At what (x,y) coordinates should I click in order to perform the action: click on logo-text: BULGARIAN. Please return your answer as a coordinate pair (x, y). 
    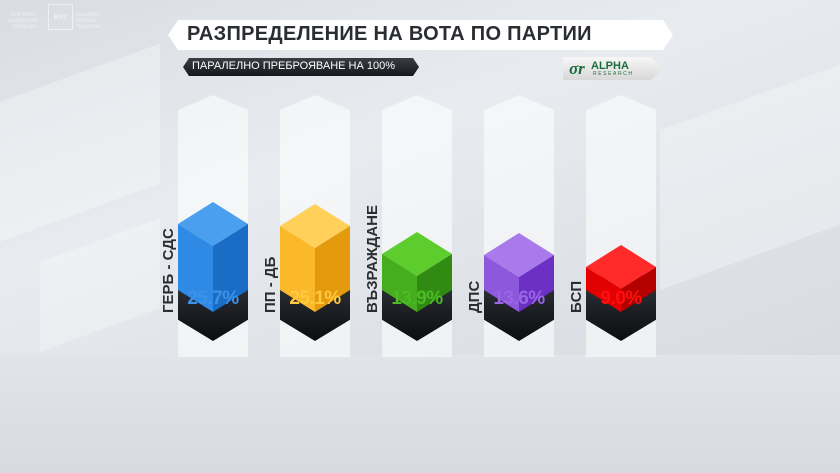
    Looking at the image, I should click on (88, 14).